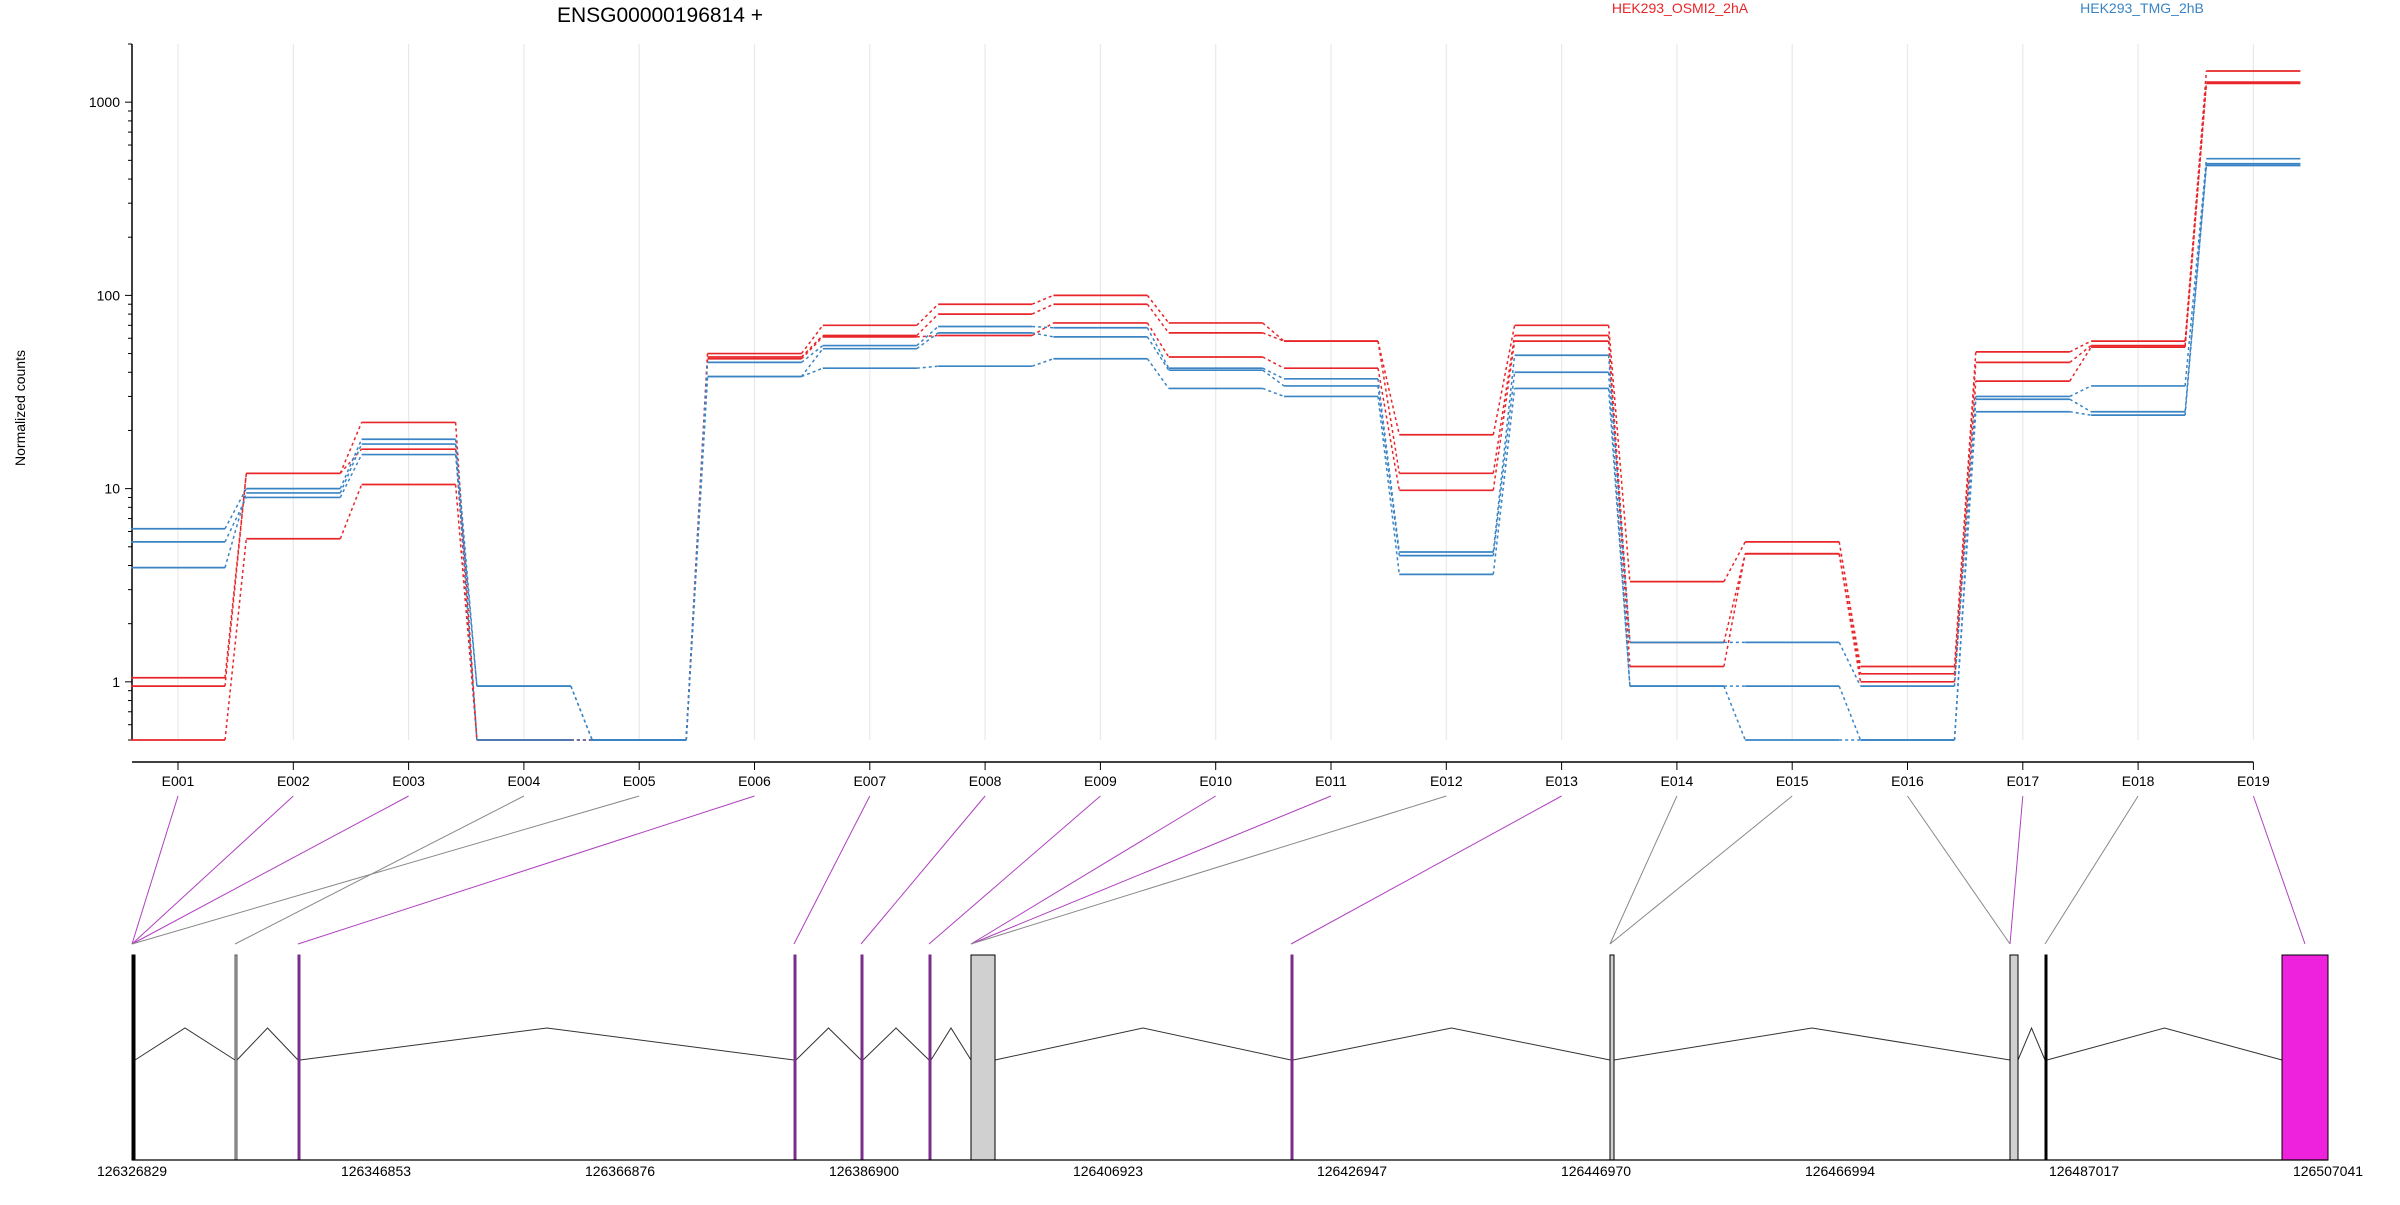 This screenshot has height=1205, width=2400. Describe the element at coordinates (178, 781) in the screenshot. I see `x-tick-label: E001` at that location.